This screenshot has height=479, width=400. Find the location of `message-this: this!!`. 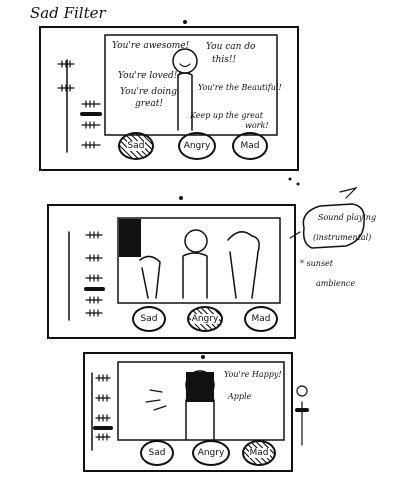

message-this: this!! is located at coordinates (224, 60).